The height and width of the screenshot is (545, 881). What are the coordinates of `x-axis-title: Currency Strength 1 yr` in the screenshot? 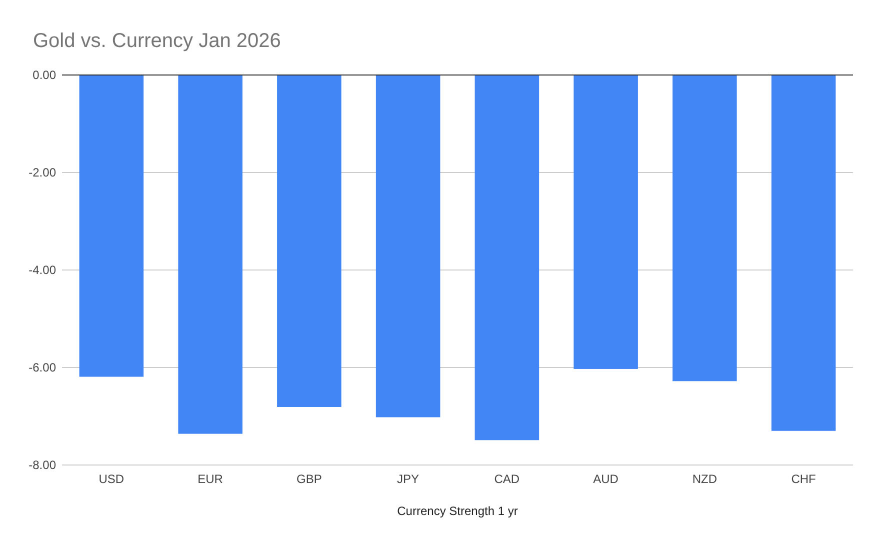 It's located at (457, 511).